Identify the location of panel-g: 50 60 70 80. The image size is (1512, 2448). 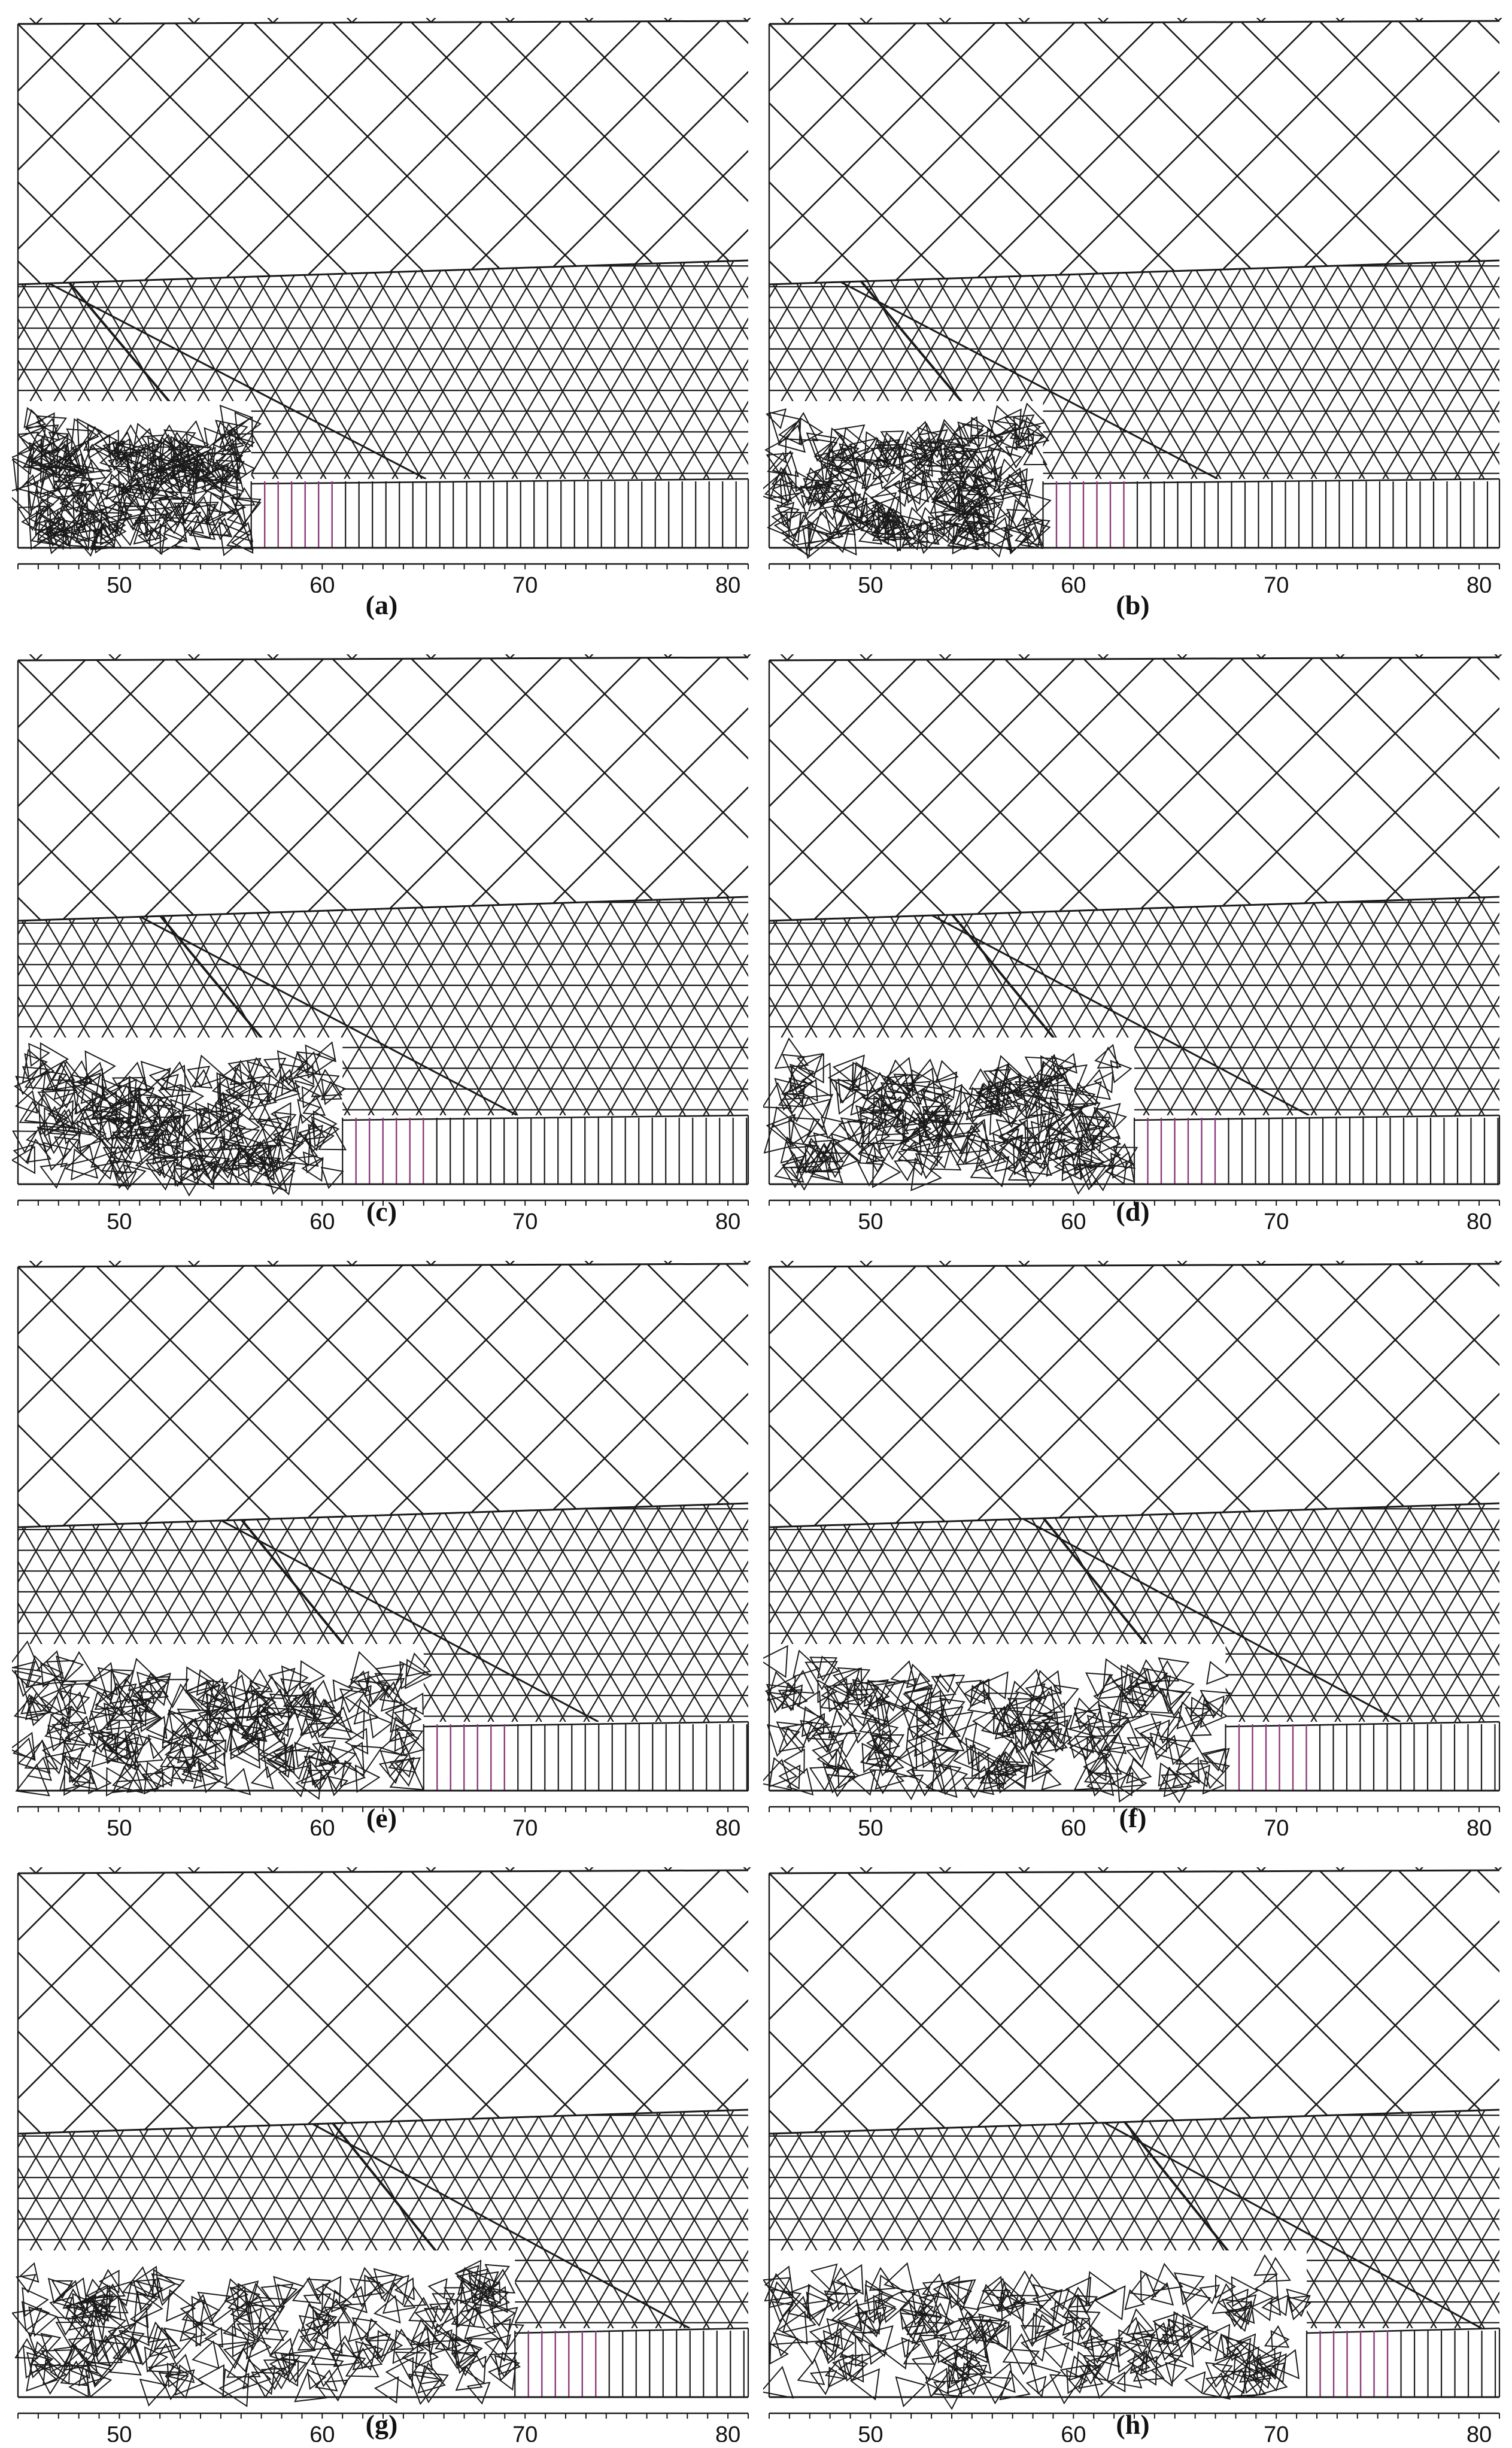
(382, 2154).